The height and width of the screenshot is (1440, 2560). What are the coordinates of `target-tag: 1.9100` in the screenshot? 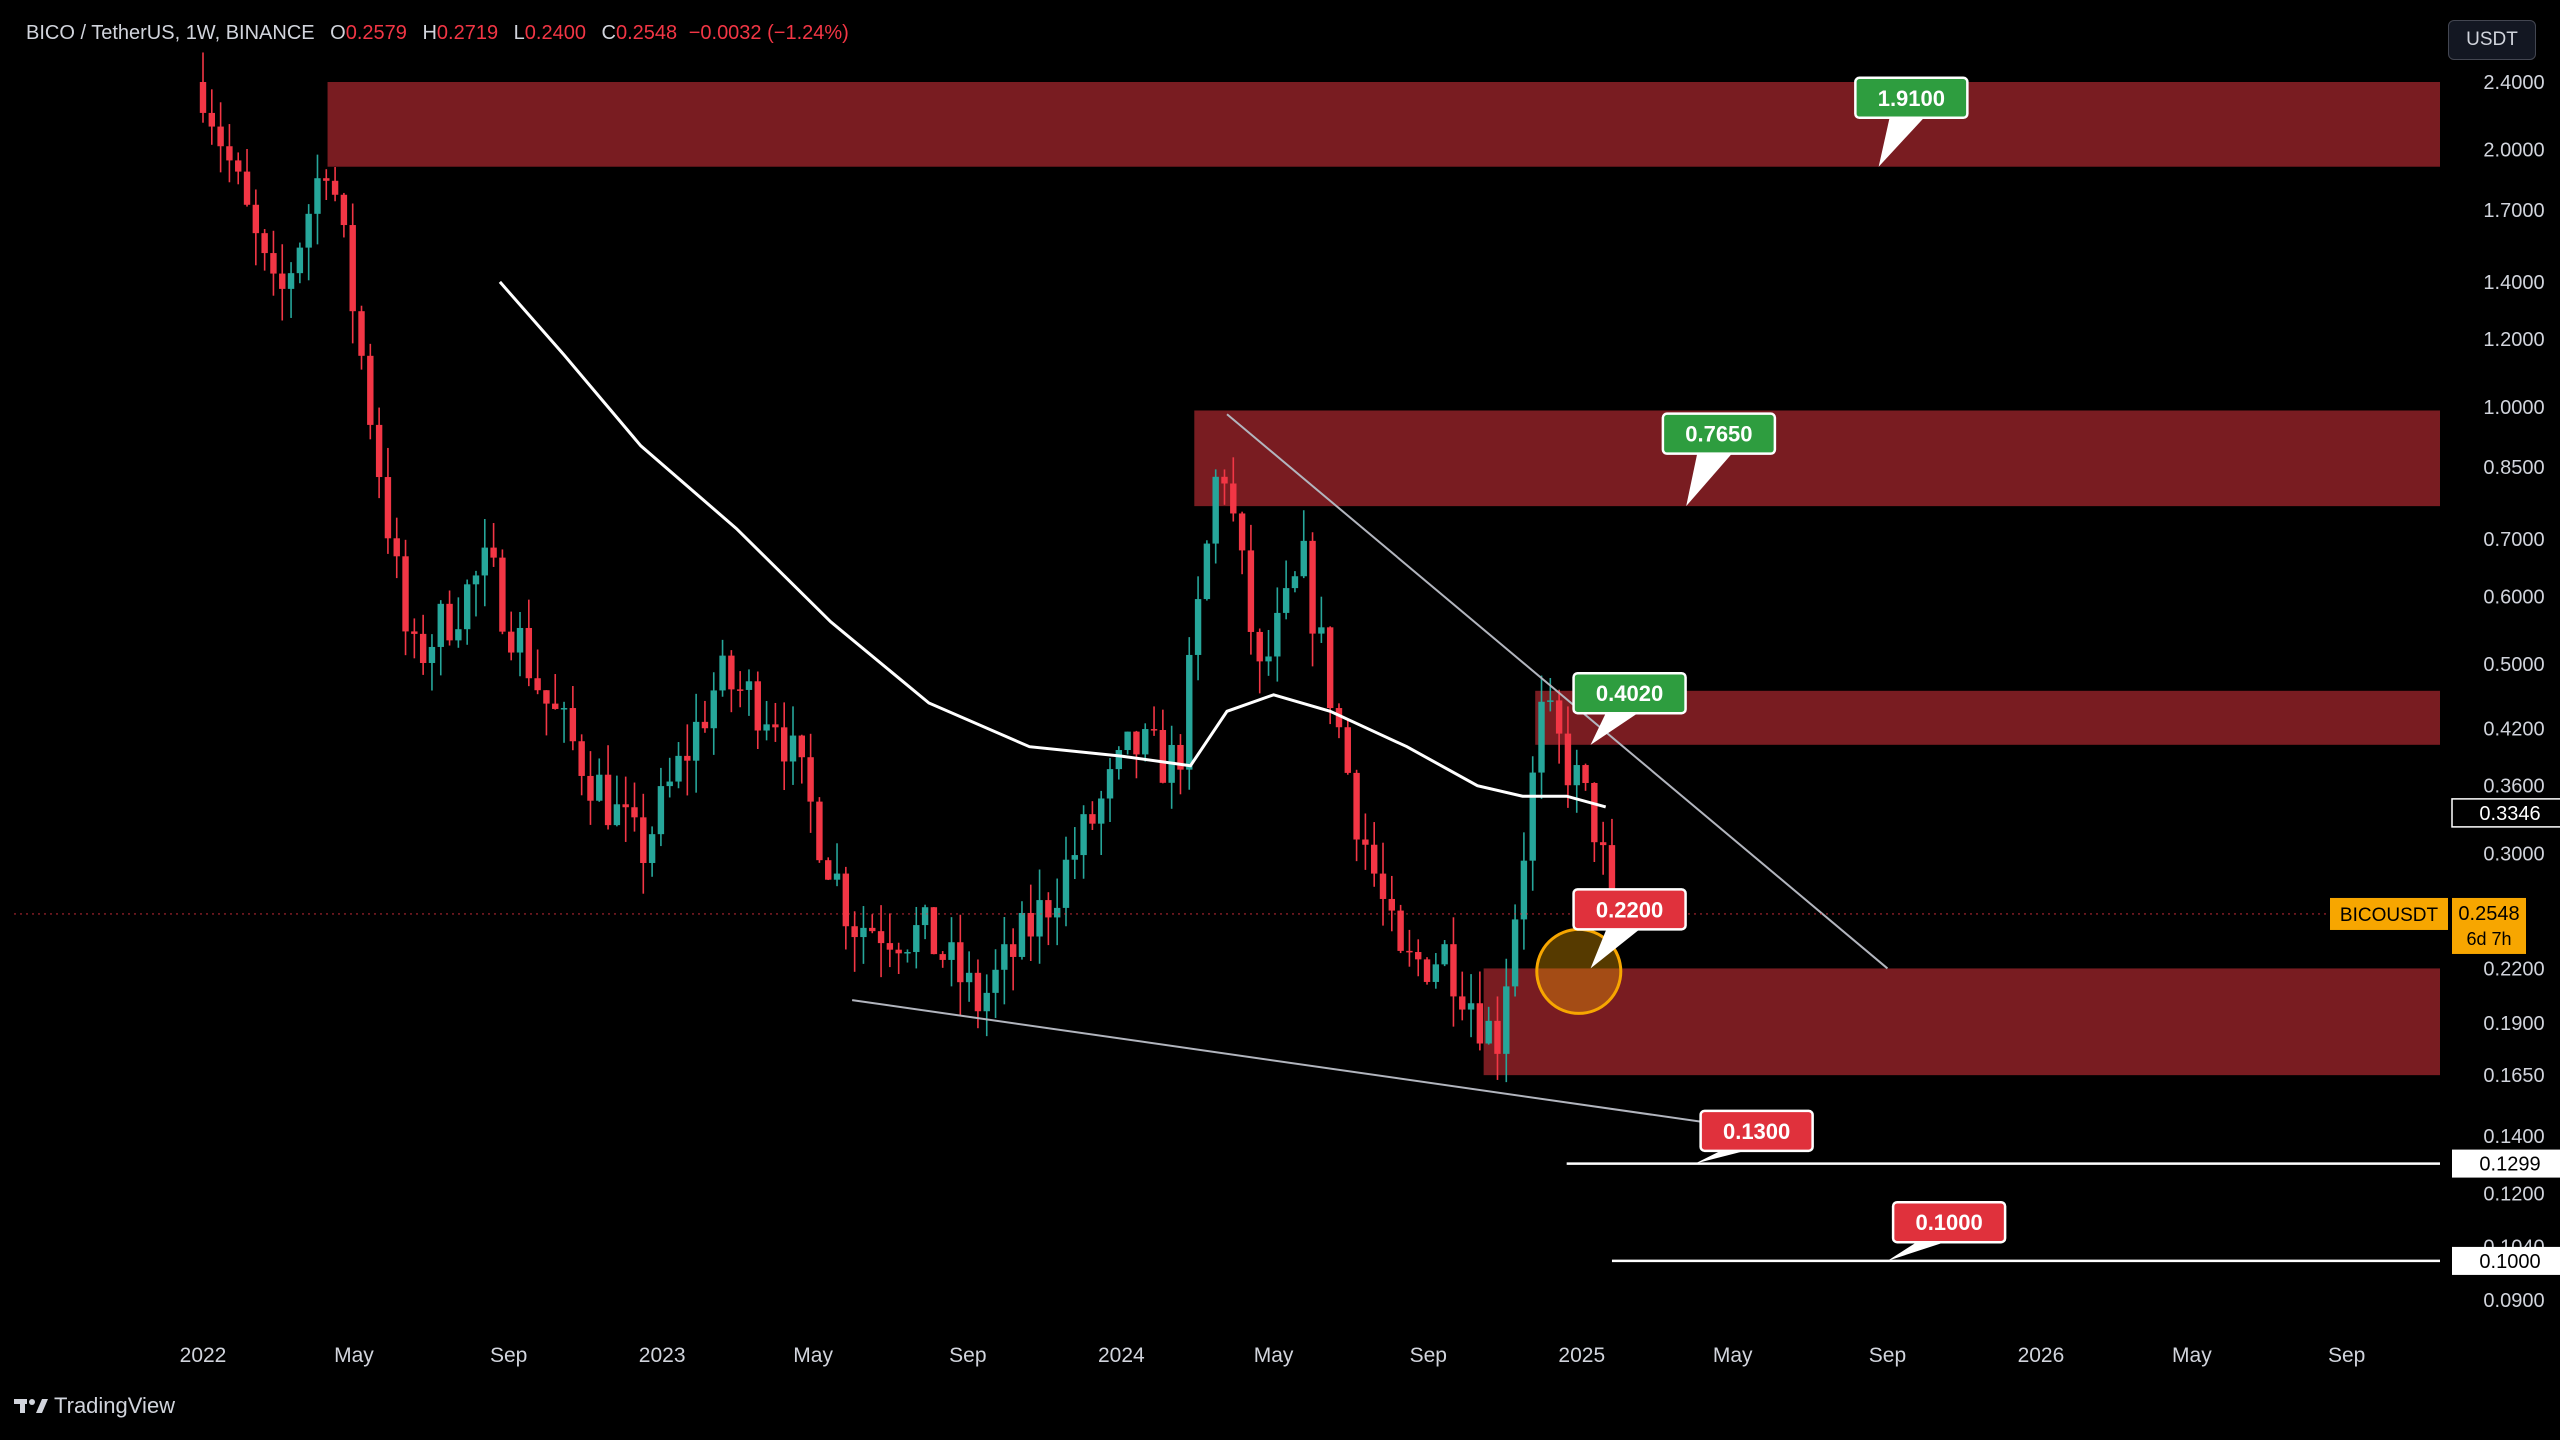 It's located at (1911, 121).